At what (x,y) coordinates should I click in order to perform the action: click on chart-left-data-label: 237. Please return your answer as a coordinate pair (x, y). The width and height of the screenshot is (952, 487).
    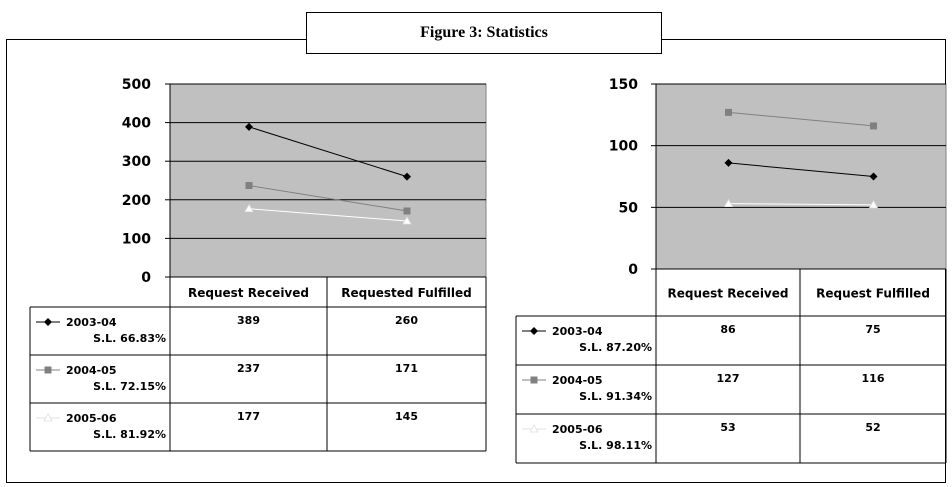
    Looking at the image, I should click on (248, 368).